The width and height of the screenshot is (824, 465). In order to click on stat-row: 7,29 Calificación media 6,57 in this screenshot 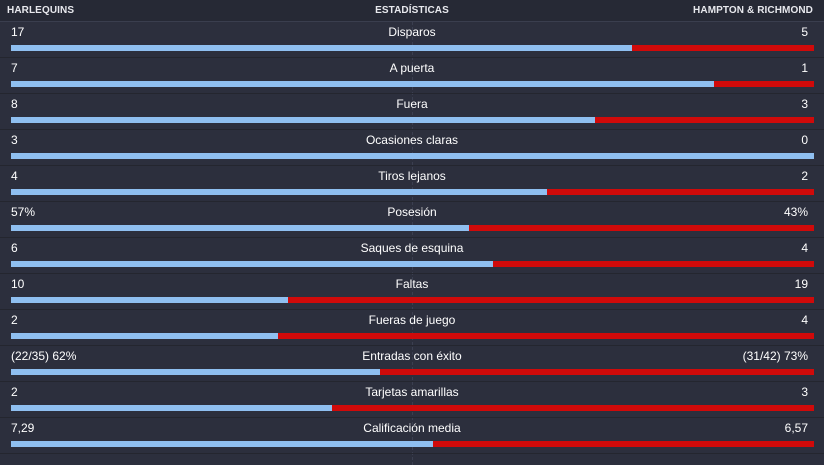, I will do `click(412, 436)`.